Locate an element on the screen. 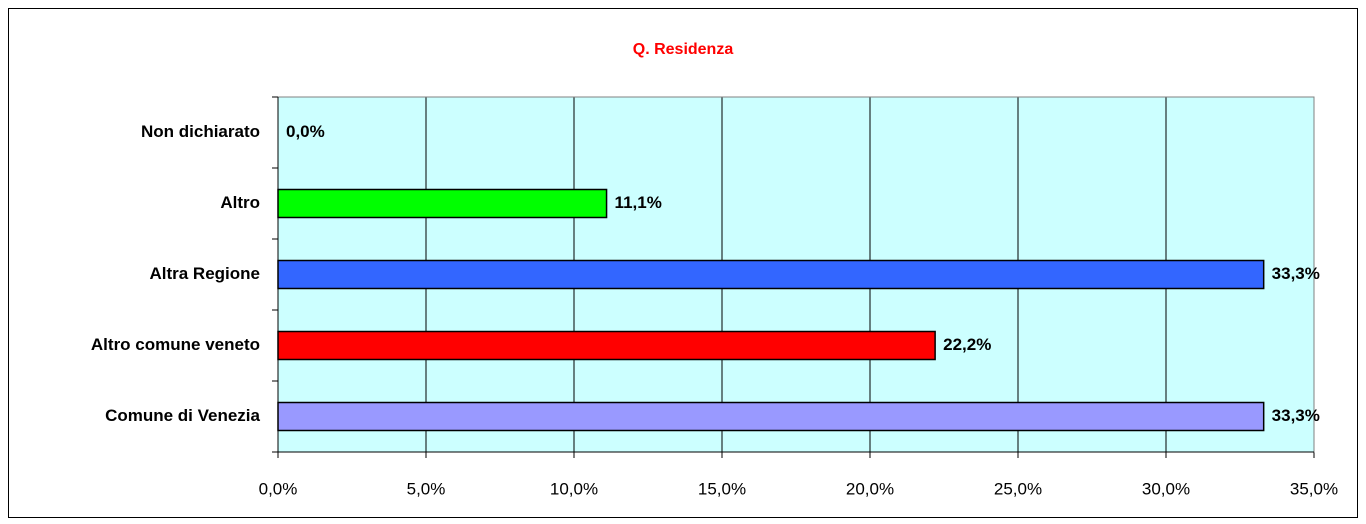 The image size is (1366, 524). chart-title: Q. Residenza is located at coordinates (683, 49).